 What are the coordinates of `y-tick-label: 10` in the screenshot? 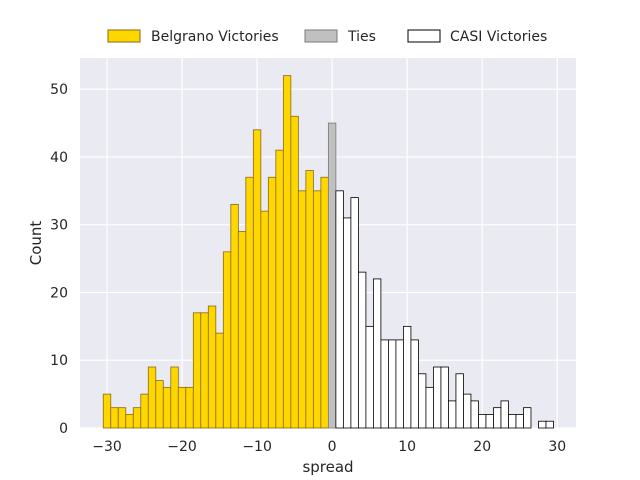 It's located at (59, 361).